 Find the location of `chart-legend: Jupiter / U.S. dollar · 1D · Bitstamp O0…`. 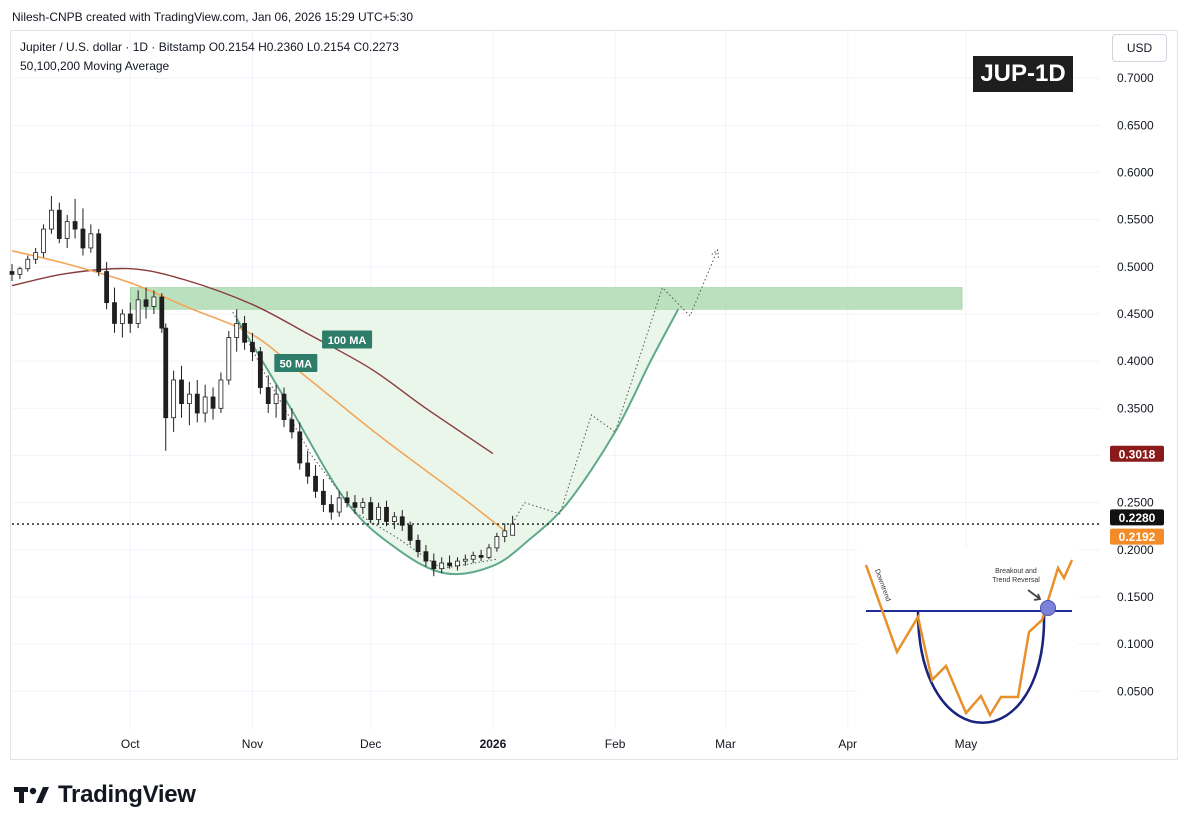

chart-legend: Jupiter / U.S. dollar · 1D · Bitstamp O0… is located at coordinates (209, 47).